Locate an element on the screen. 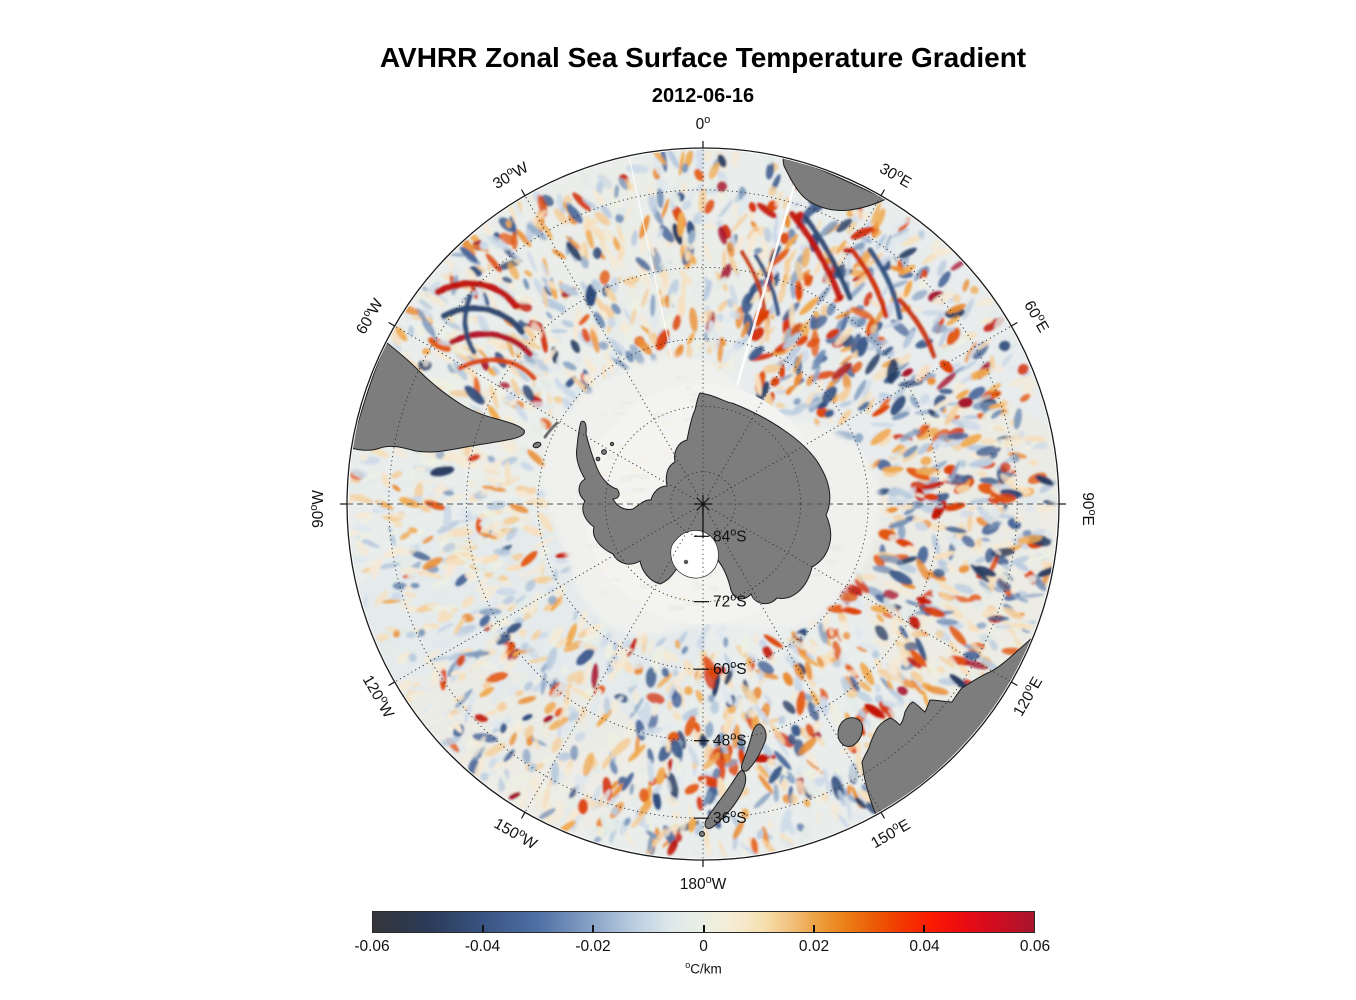 This screenshot has width=1356, height=1000. colorbar-tick-label: -0.04 is located at coordinates (482, 946).